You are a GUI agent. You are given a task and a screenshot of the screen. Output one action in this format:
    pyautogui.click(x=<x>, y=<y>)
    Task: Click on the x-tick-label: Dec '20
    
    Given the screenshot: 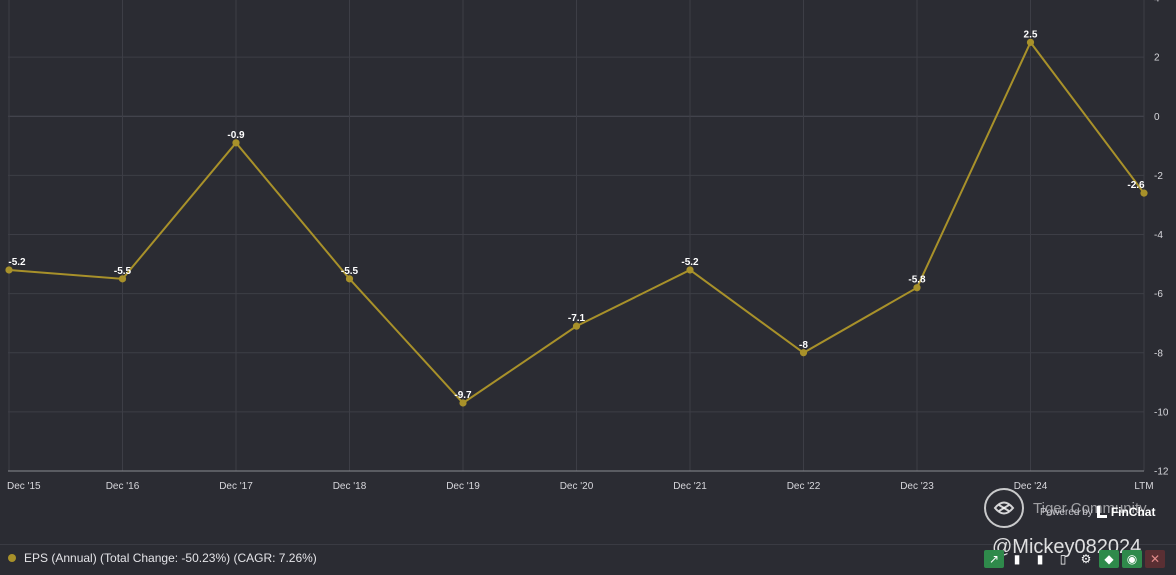 What is the action you would take?
    pyautogui.click(x=577, y=486)
    